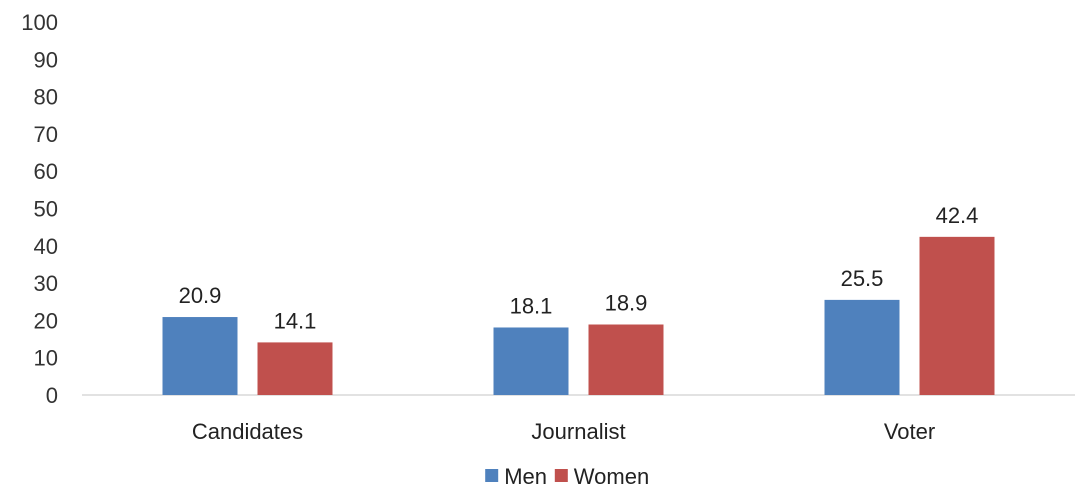  Describe the element at coordinates (862, 278) in the screenshot. I see `data-label-men-voter: 25.5` at that location.